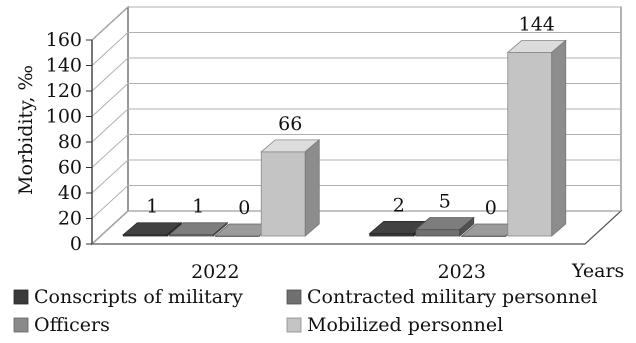 This screenshot has height=343, width=636. I want to click on legend-item: Officers, so click(61, 325).